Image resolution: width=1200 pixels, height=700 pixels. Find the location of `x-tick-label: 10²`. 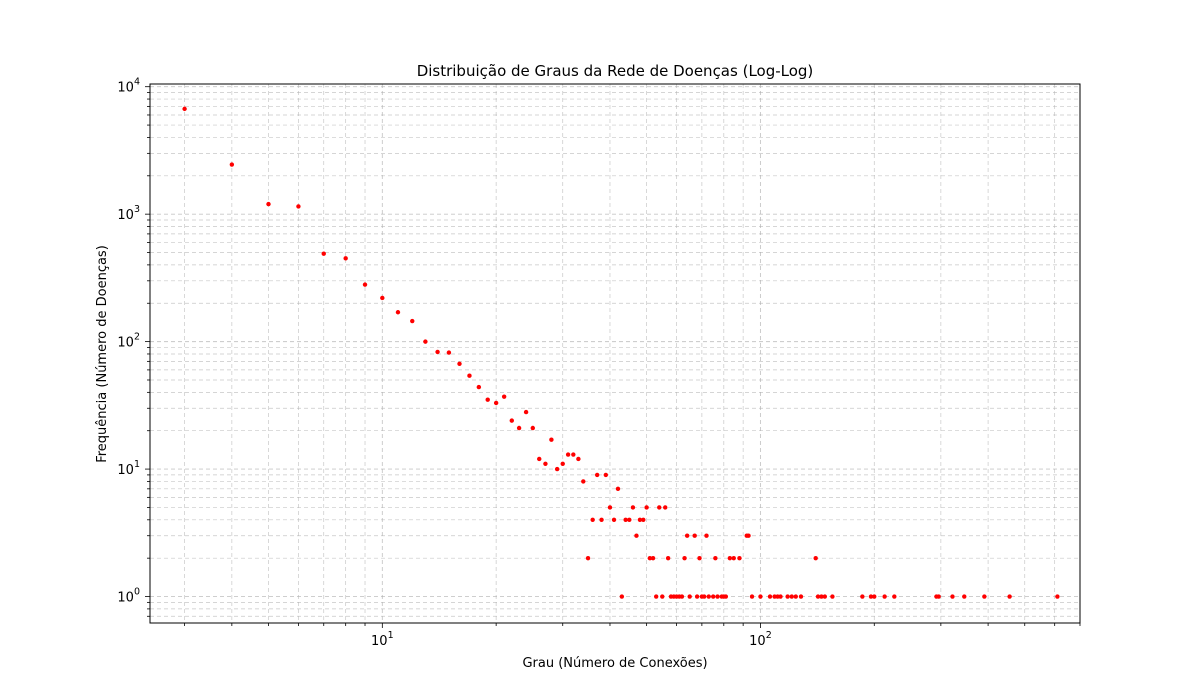

x-tick-label: 10² is located at coordinates (760, 639).